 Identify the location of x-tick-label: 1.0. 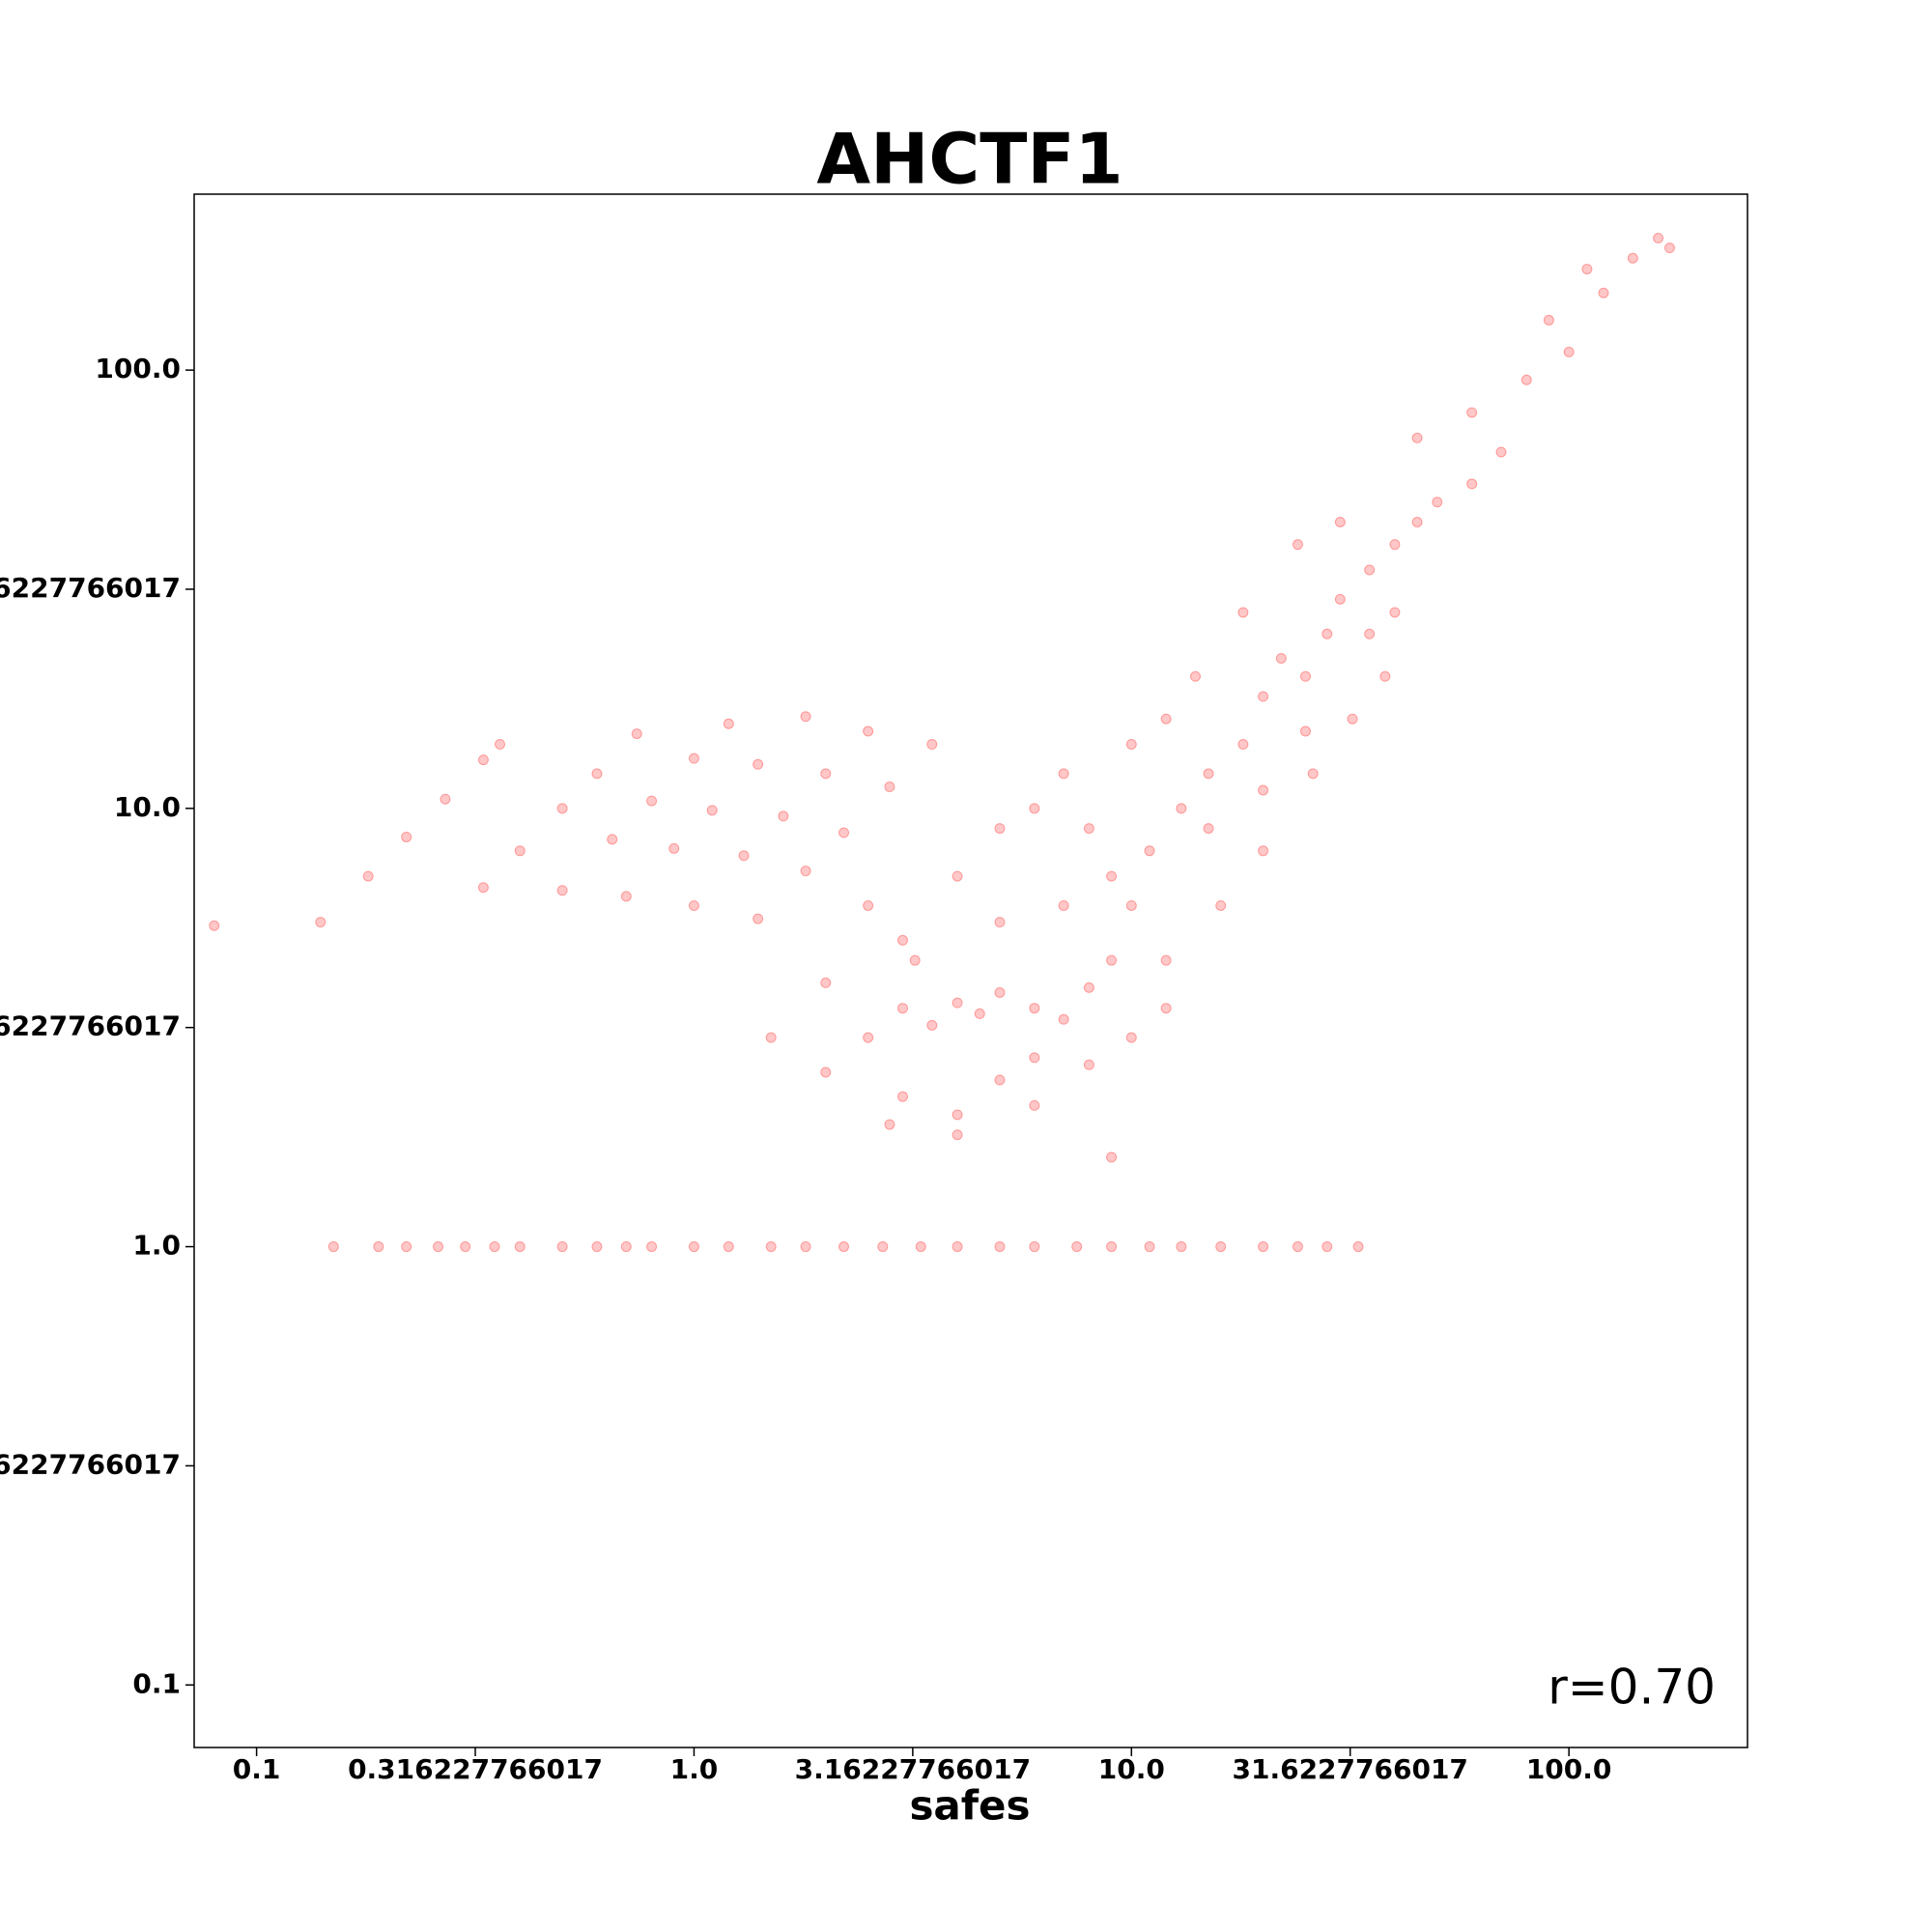
(694, 1769).